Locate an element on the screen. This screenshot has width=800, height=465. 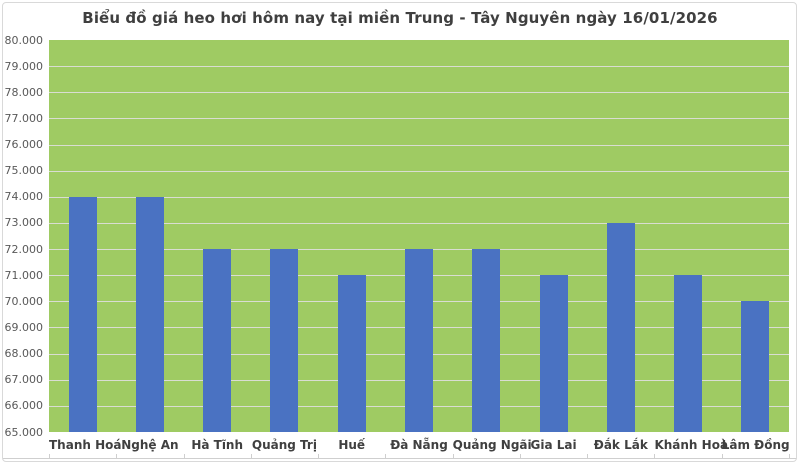
x-axis-category-label: Gia Lai is located at coordinates (553, 445).